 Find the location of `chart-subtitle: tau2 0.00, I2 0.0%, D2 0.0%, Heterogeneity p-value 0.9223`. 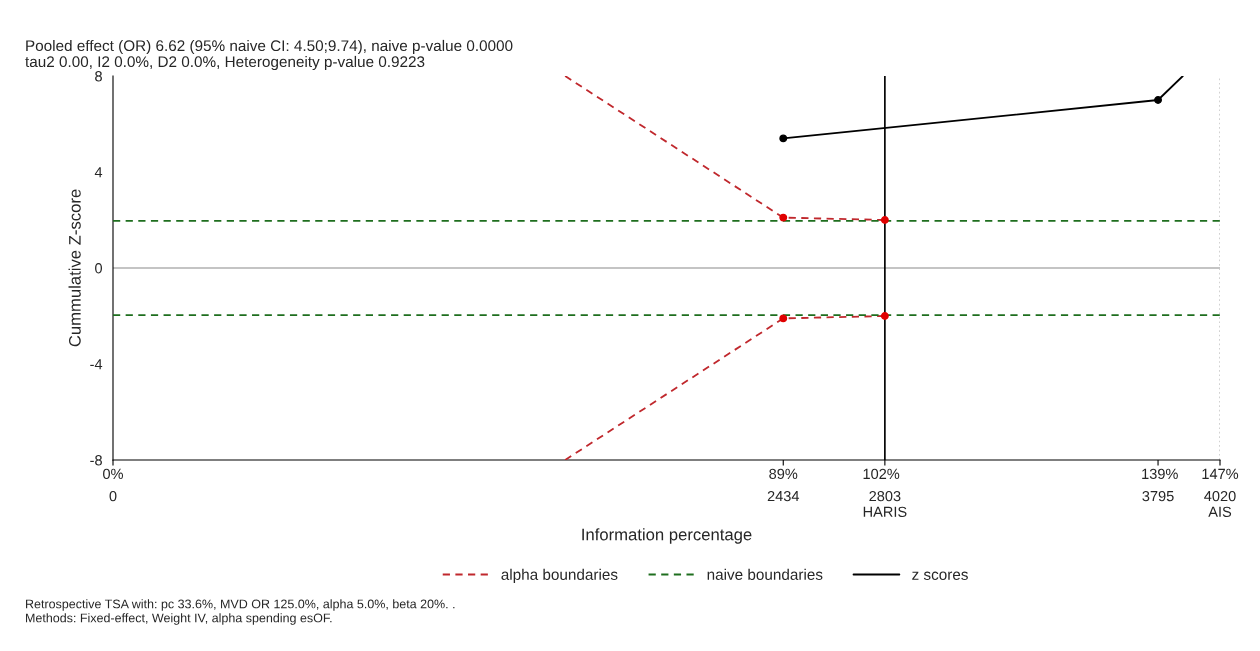

chart-subtitle: tau2 0.00, I2 0.0%, D2 0.0%, Heterogeneity p-value 0.9223 is located at coordinates (225, 63).